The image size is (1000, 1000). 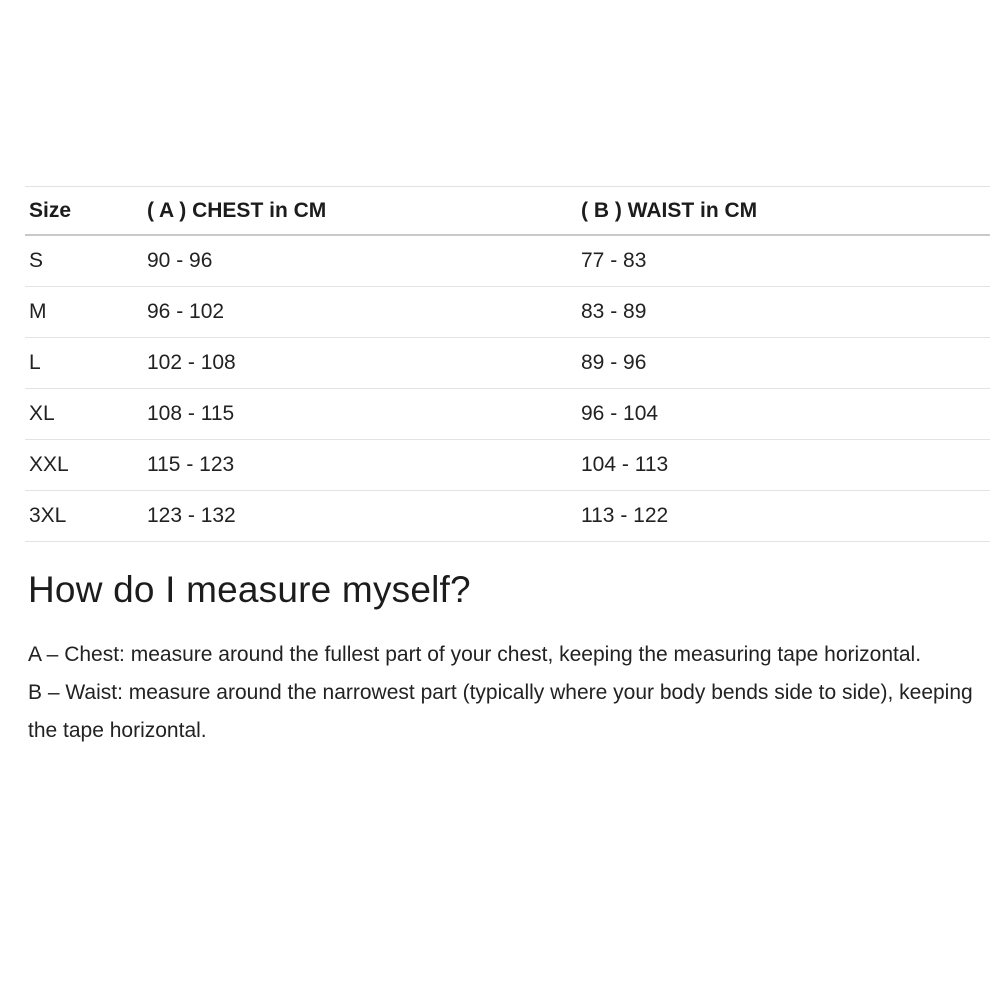 I want to click on table-row: XL 108 - 115 96 - 104, so click(x=507, y=414).